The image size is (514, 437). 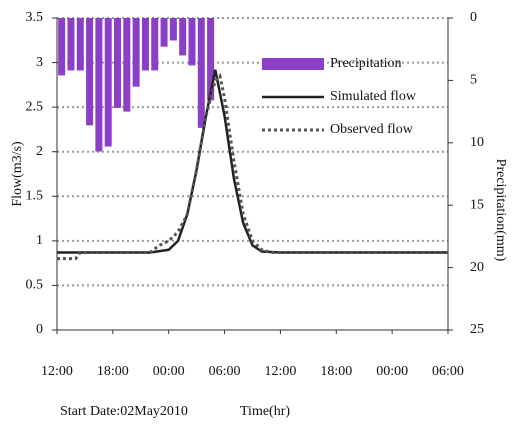 What do you see at coordinates (477, 142) in the screenshot?
I see `y2-tick-label: 10` at bounding box center [477, 142].